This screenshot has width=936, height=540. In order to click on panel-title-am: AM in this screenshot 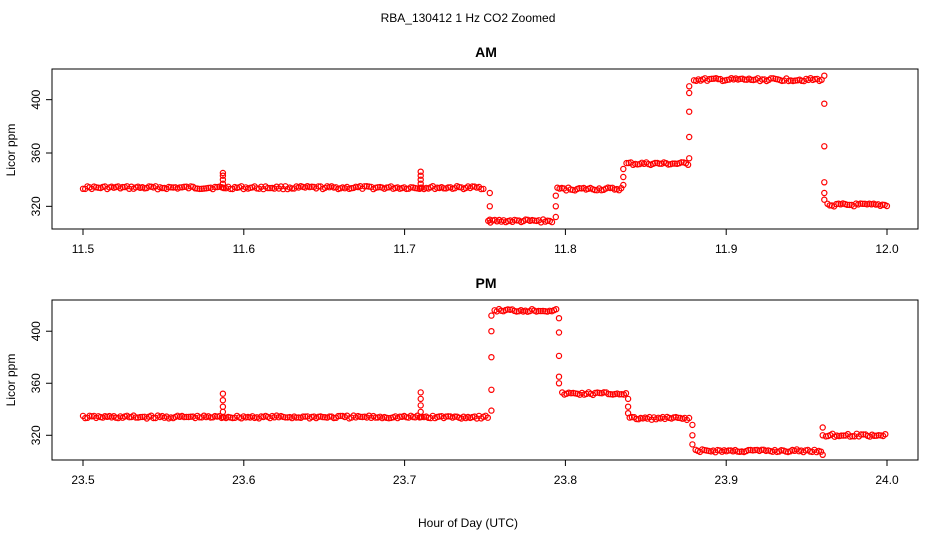, I will do `click(486, 52)`.